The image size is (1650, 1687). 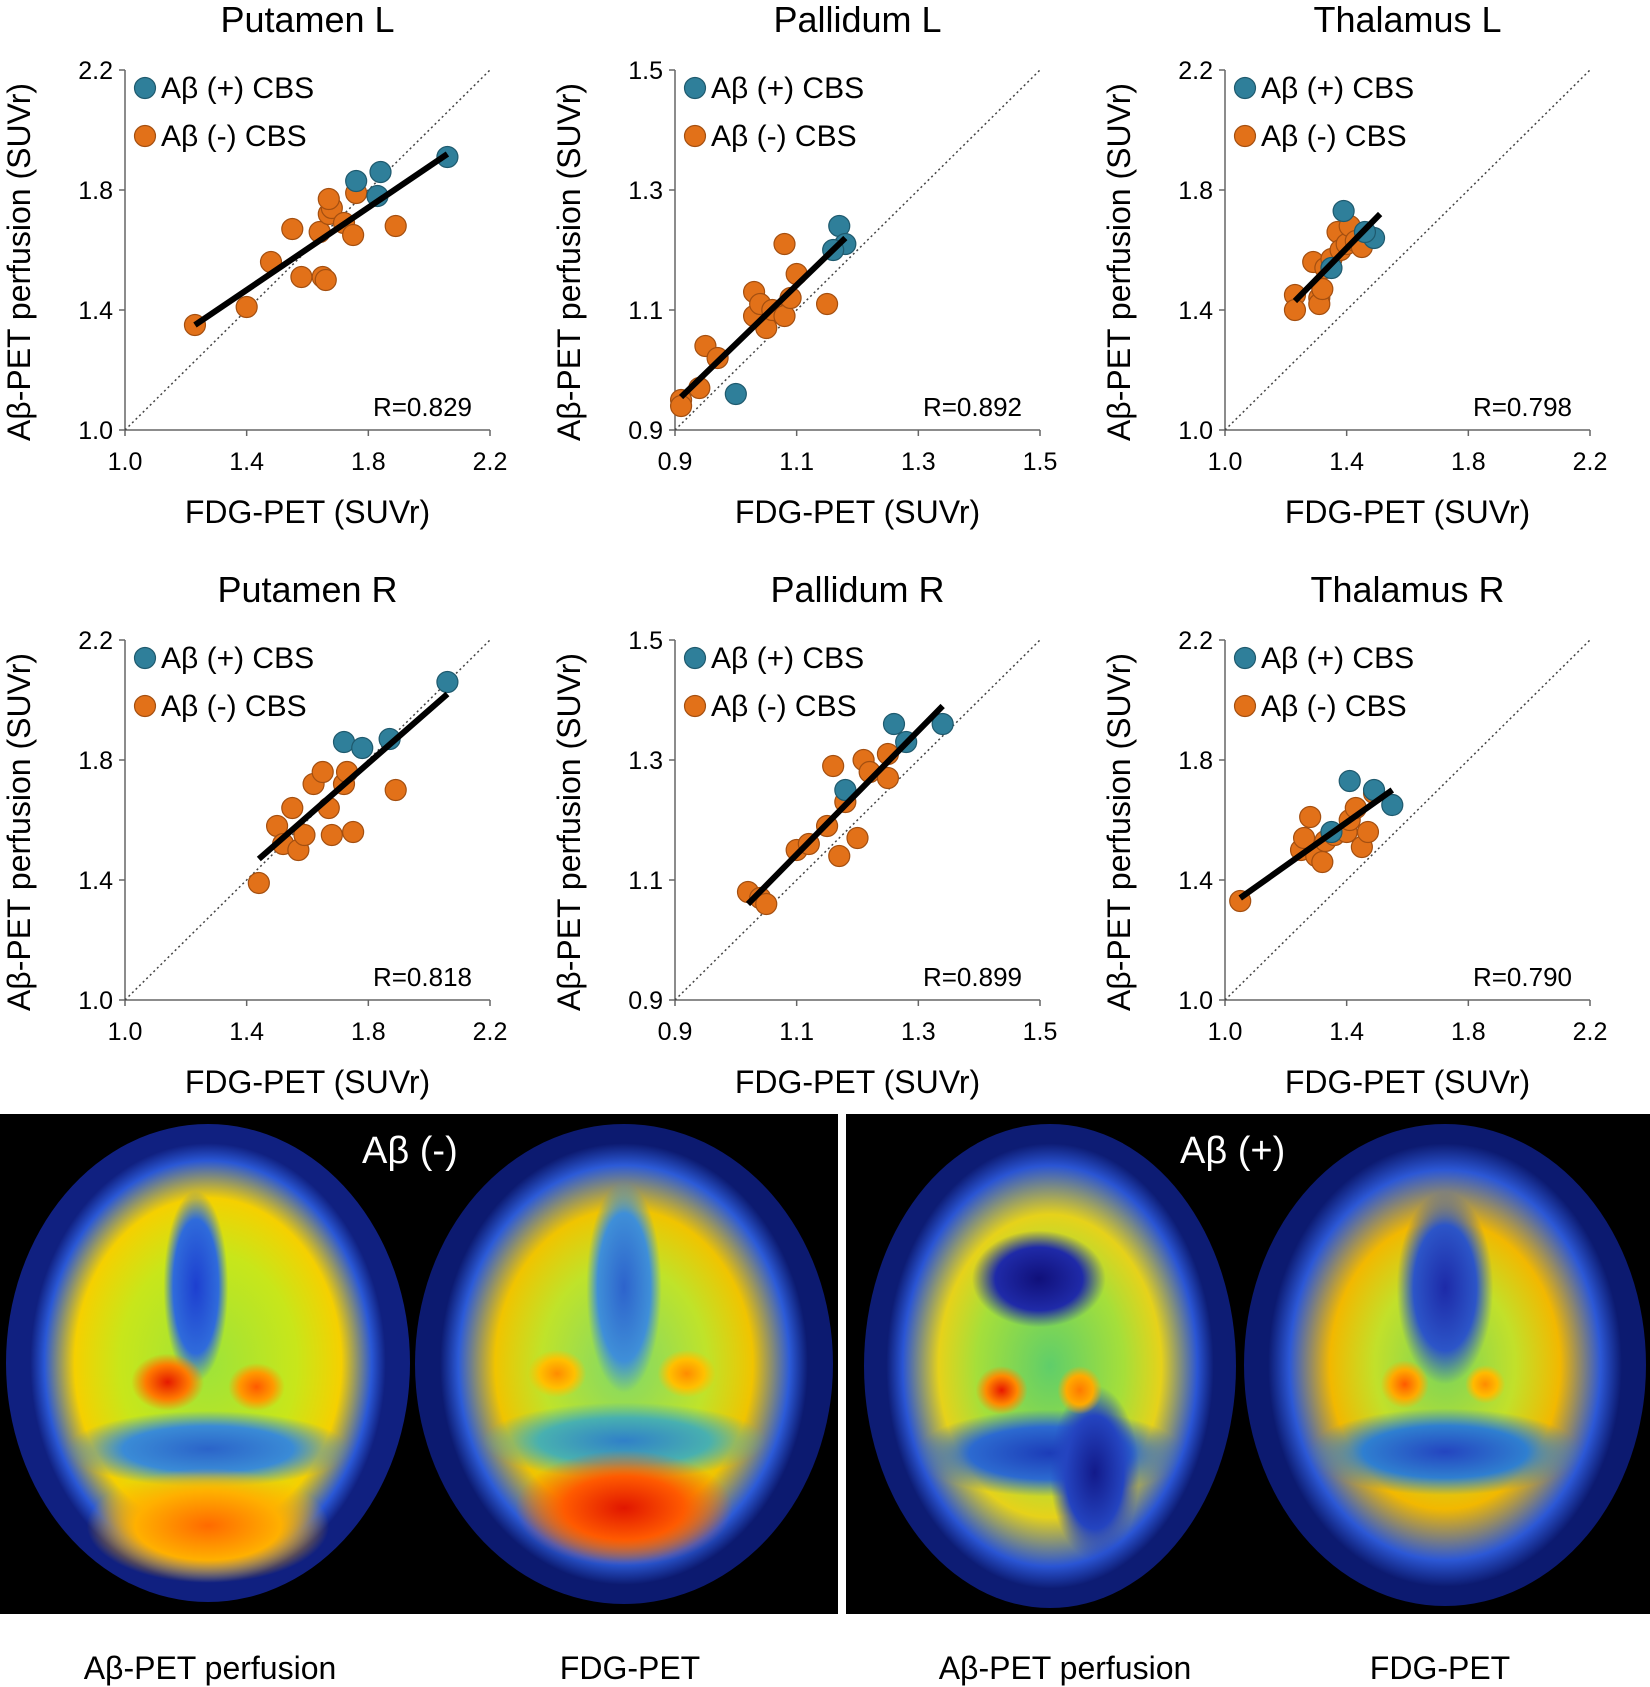 What do you see at coordinates (422, 977) in the screenshot?
I see `correlation-label: R=0.818` at bounding box center [422, 977].